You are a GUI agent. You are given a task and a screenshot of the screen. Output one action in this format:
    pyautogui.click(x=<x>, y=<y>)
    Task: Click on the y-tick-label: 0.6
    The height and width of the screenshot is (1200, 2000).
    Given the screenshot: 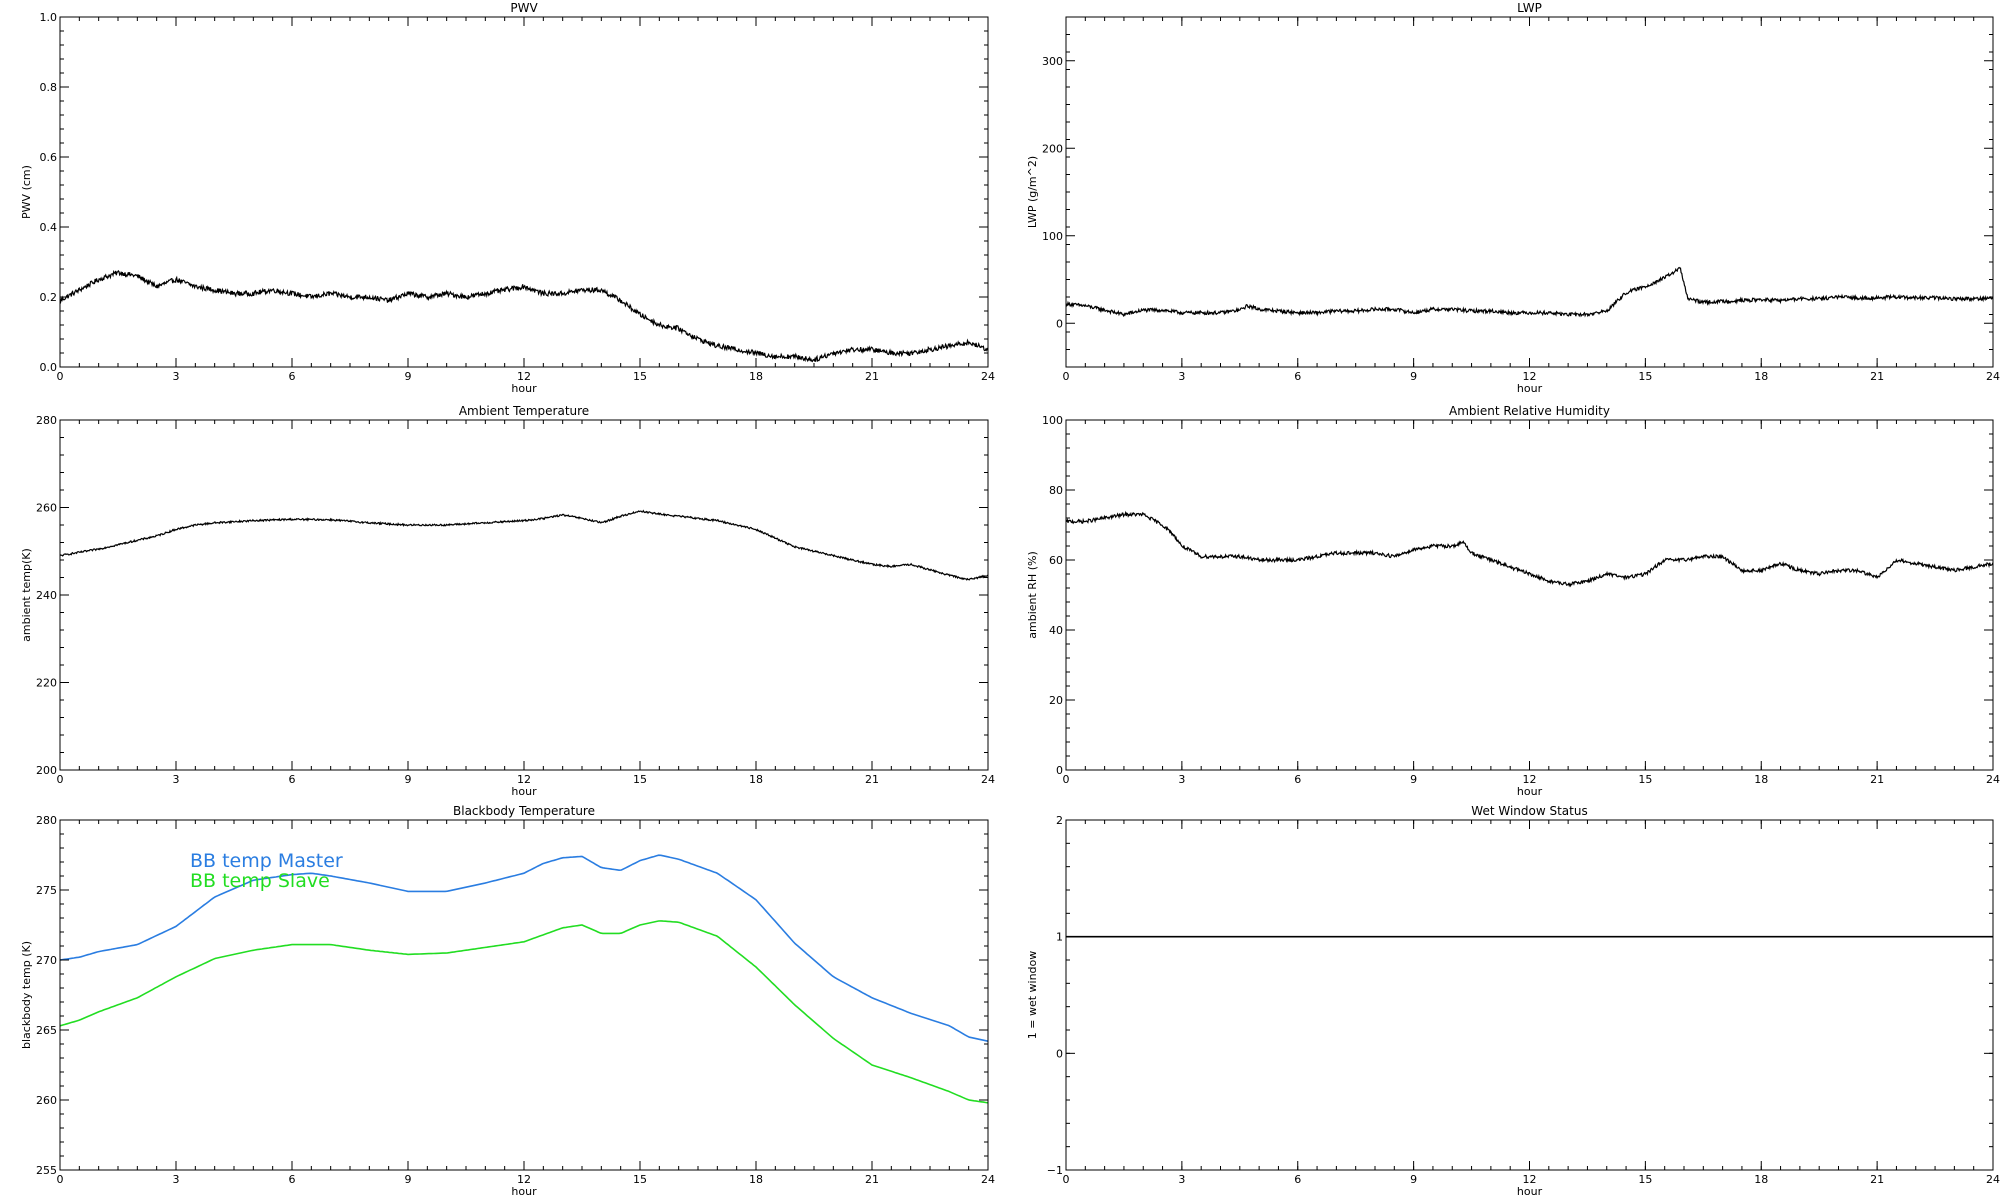 What is the action you would take?
    pyautogui.click(x=49, y=157)
    